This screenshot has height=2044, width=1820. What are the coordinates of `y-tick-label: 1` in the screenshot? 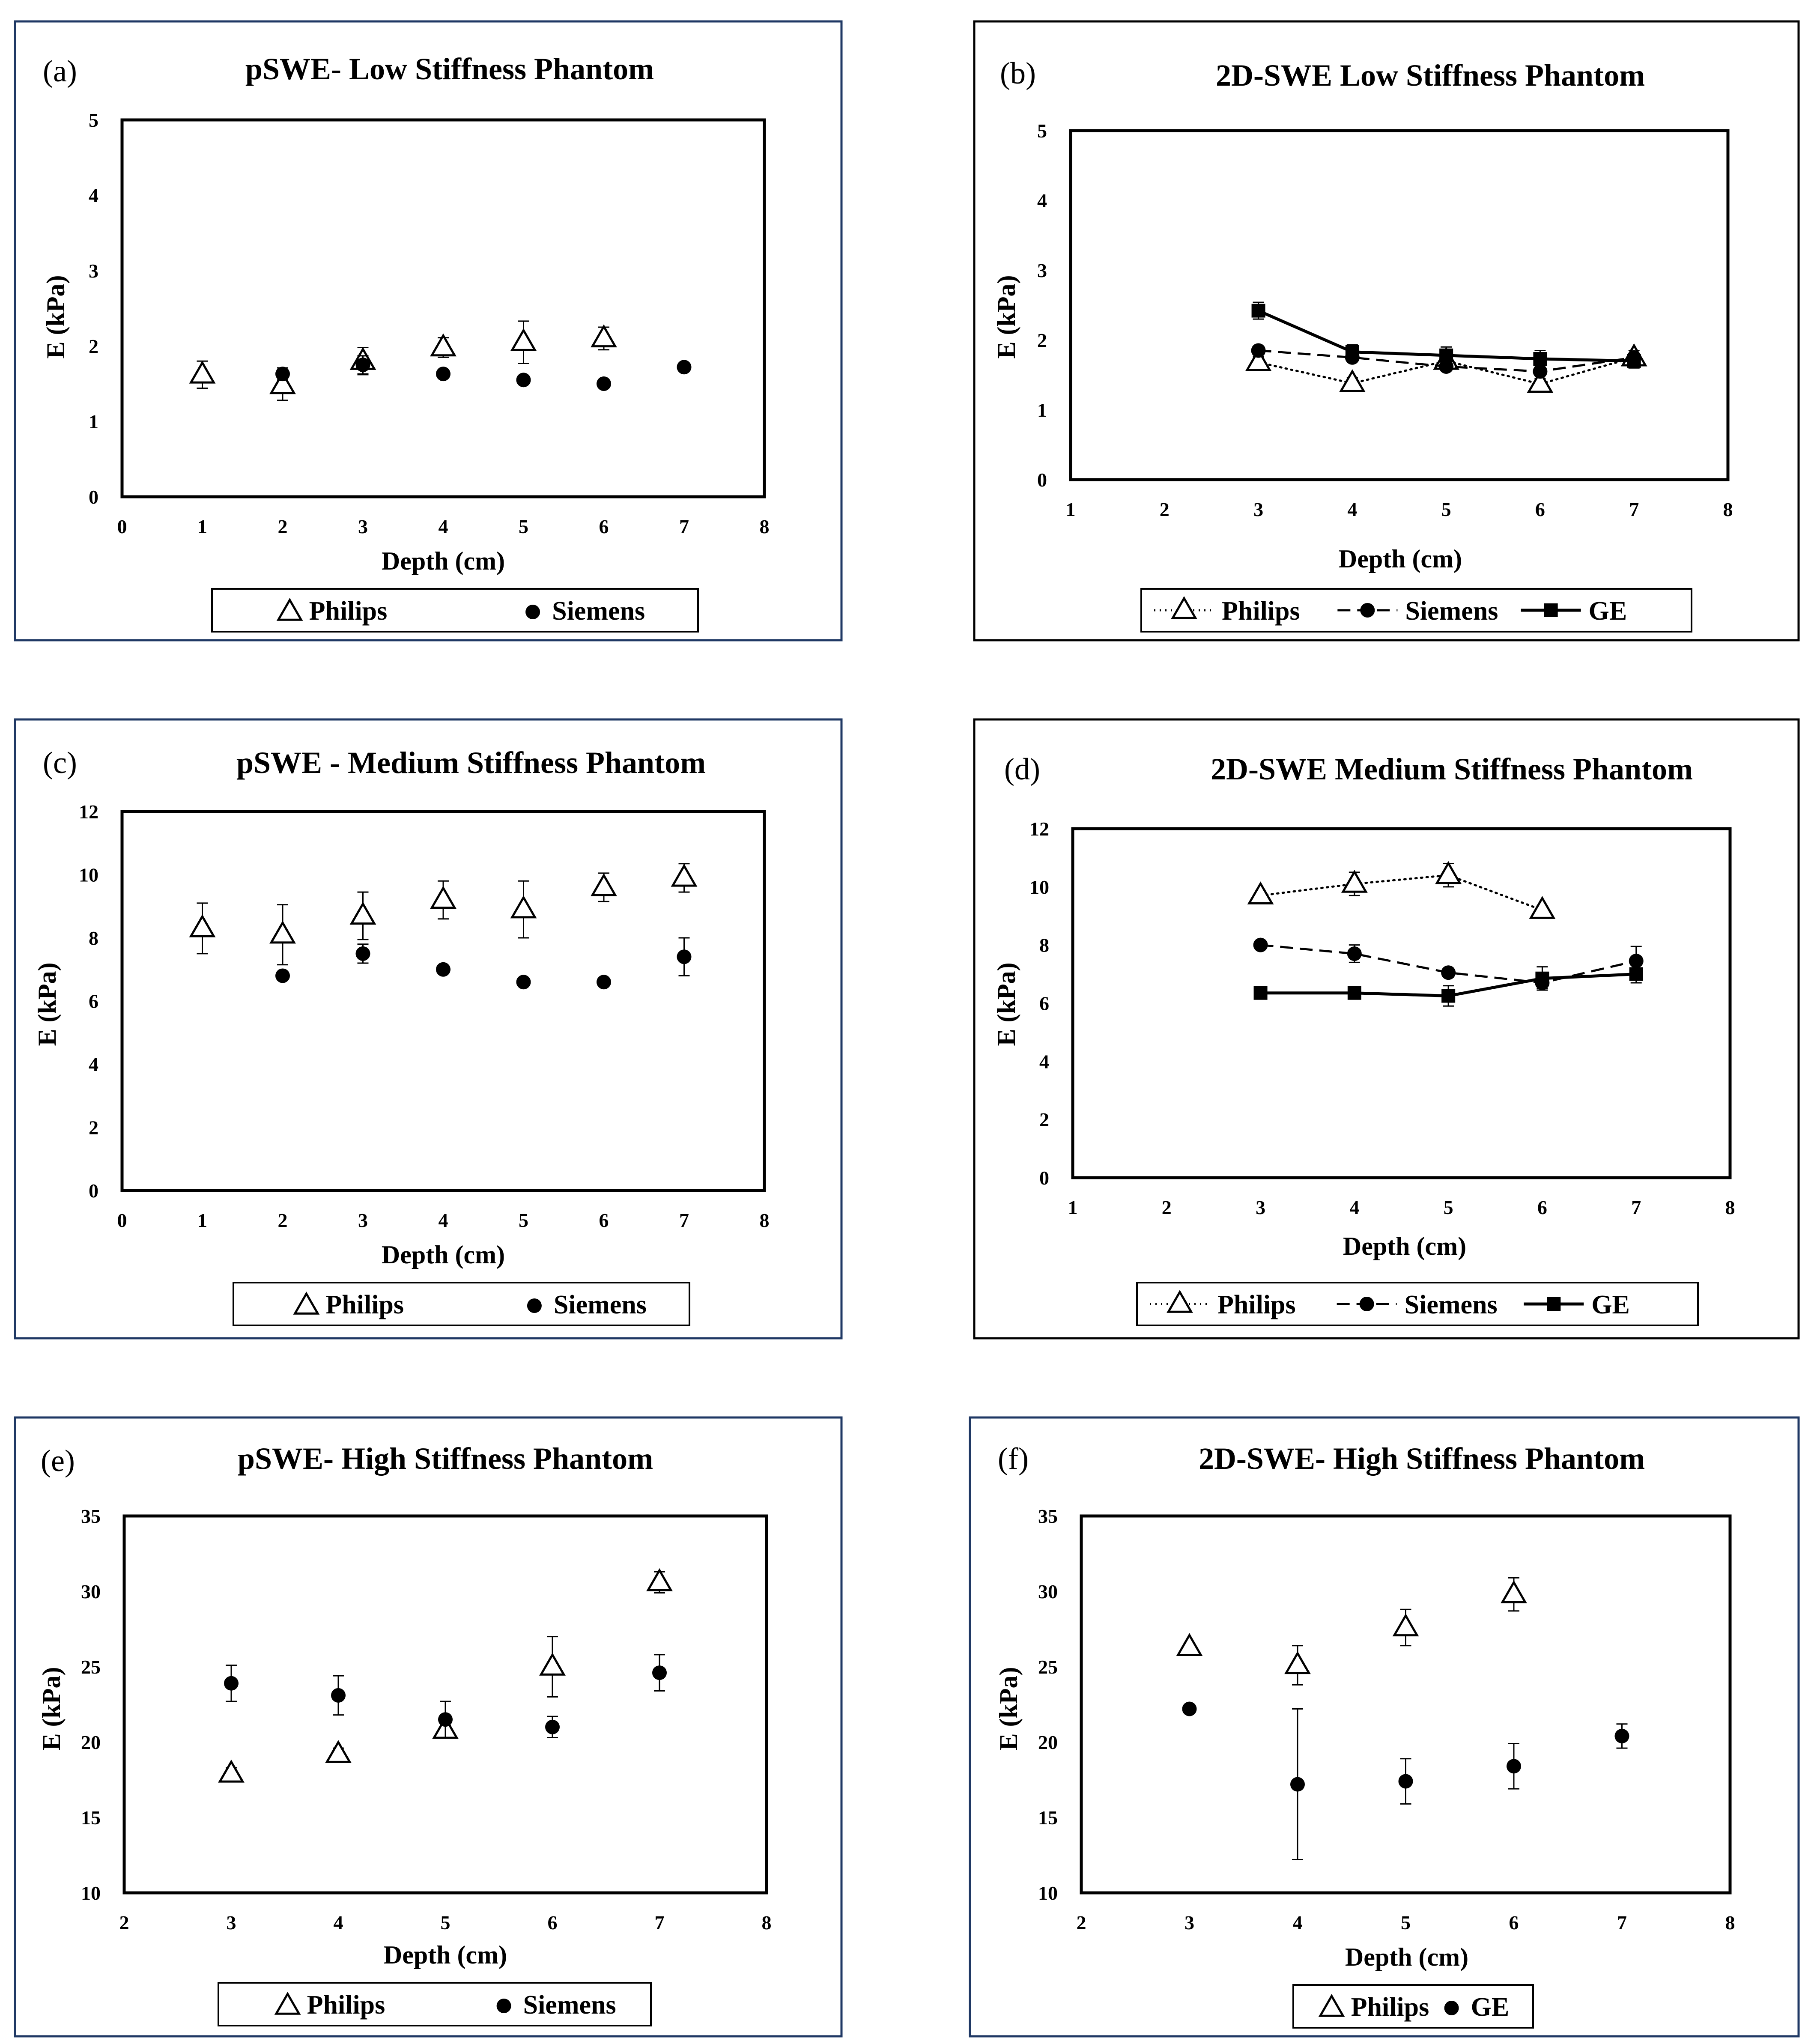 It's located at (1042, 410).